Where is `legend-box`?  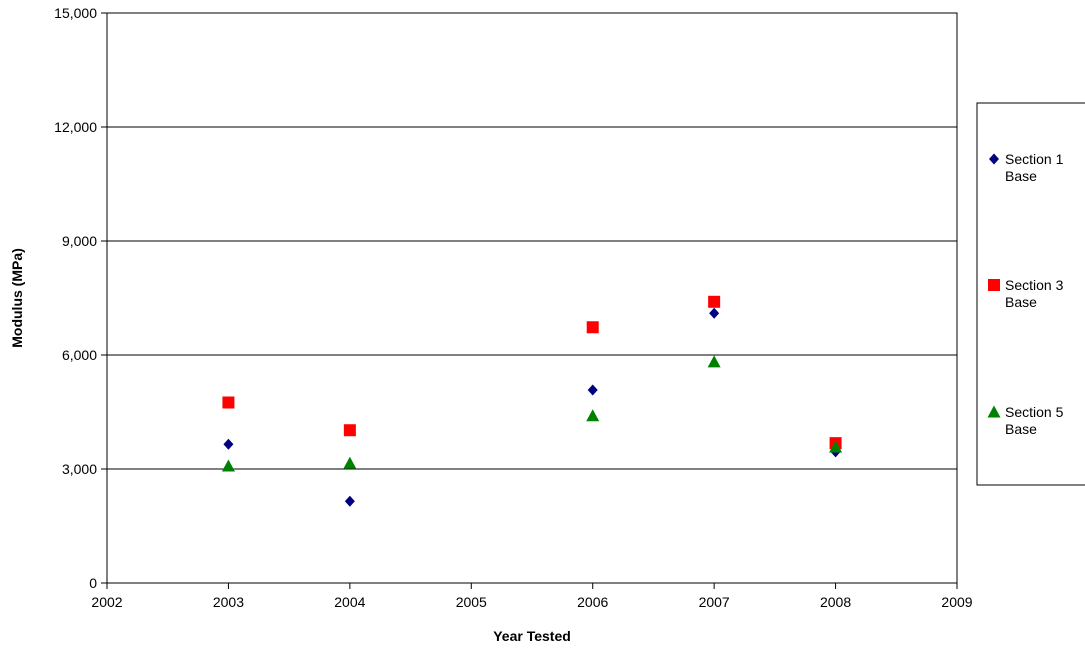 legend-box is located at coordinates (1030, 294).